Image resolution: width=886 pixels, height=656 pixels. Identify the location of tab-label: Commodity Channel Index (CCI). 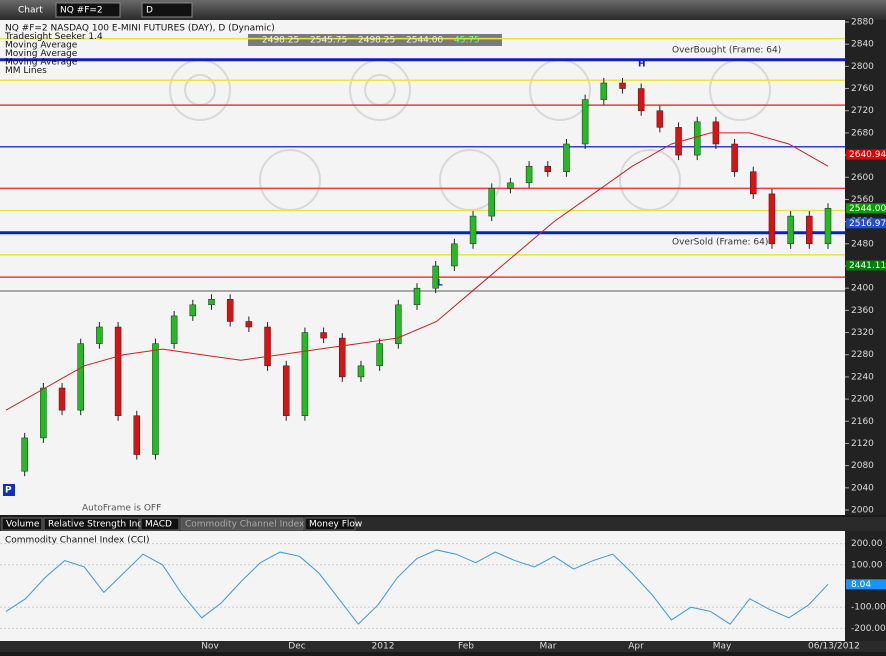
(257, 525).